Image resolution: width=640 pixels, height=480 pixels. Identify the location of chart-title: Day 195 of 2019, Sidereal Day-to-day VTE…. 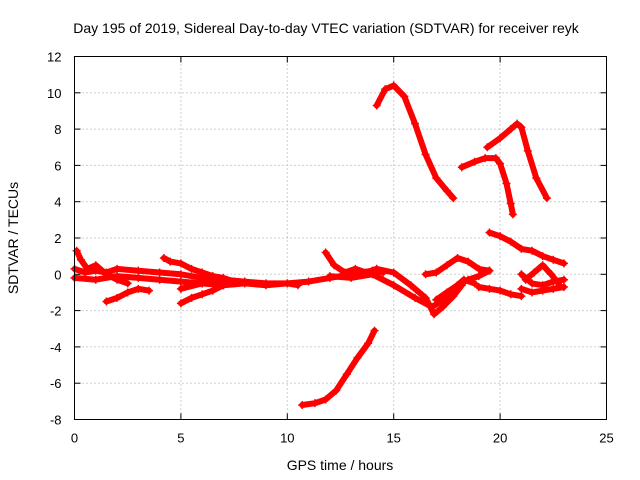
(326, 28).